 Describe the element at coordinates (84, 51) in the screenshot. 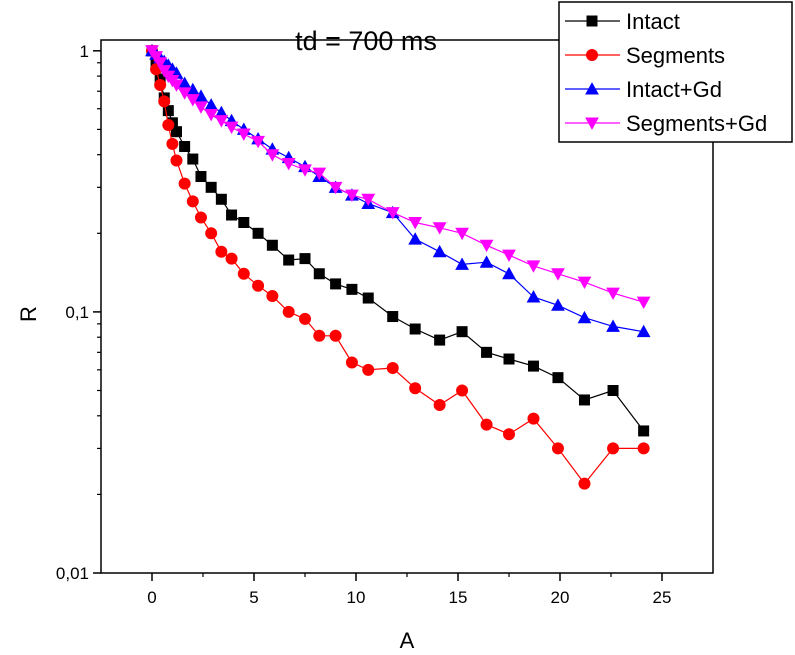

I see `y-tick-label: 1` at that location.